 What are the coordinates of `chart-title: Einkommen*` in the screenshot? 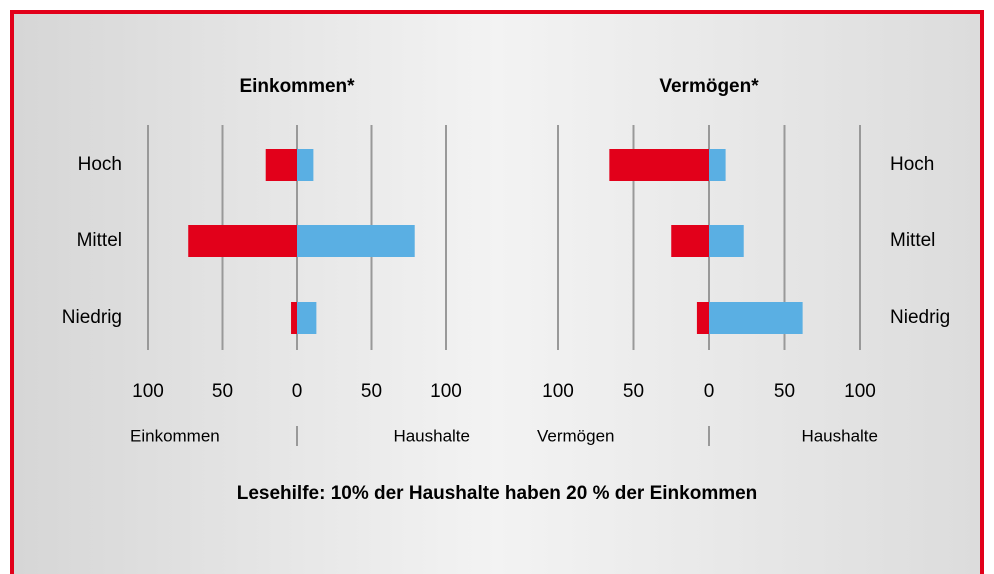 It's located at (297, 86).